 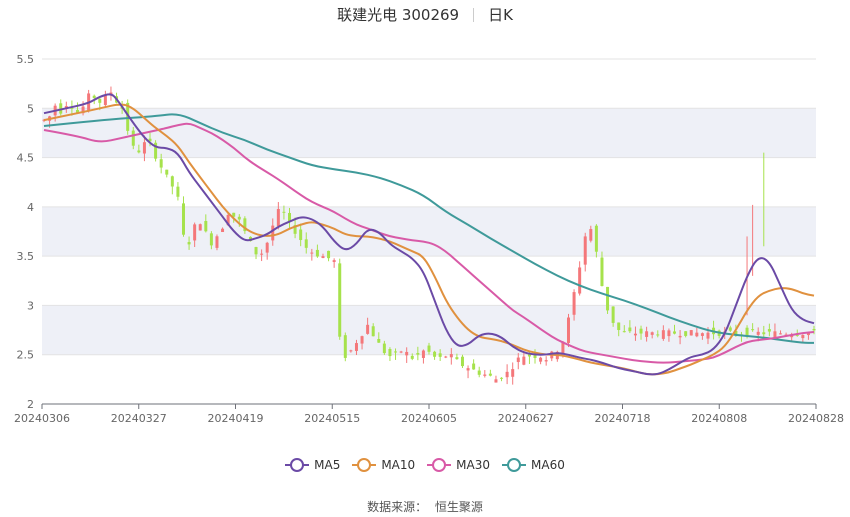 What do you see at coordinates (398, 15) in the screenshot?
I see `stock-title: 联建光电 300269` at bounding box center [398, 15].